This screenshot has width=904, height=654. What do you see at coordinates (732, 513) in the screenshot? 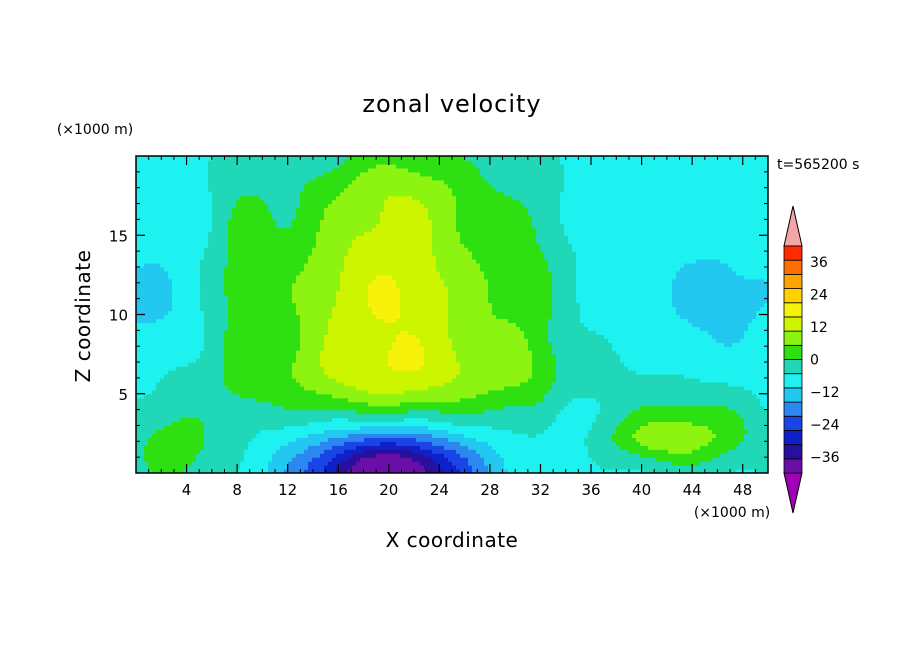
I see `x-axis-unit: (×1000 m)` at bounding box center [732, 513].